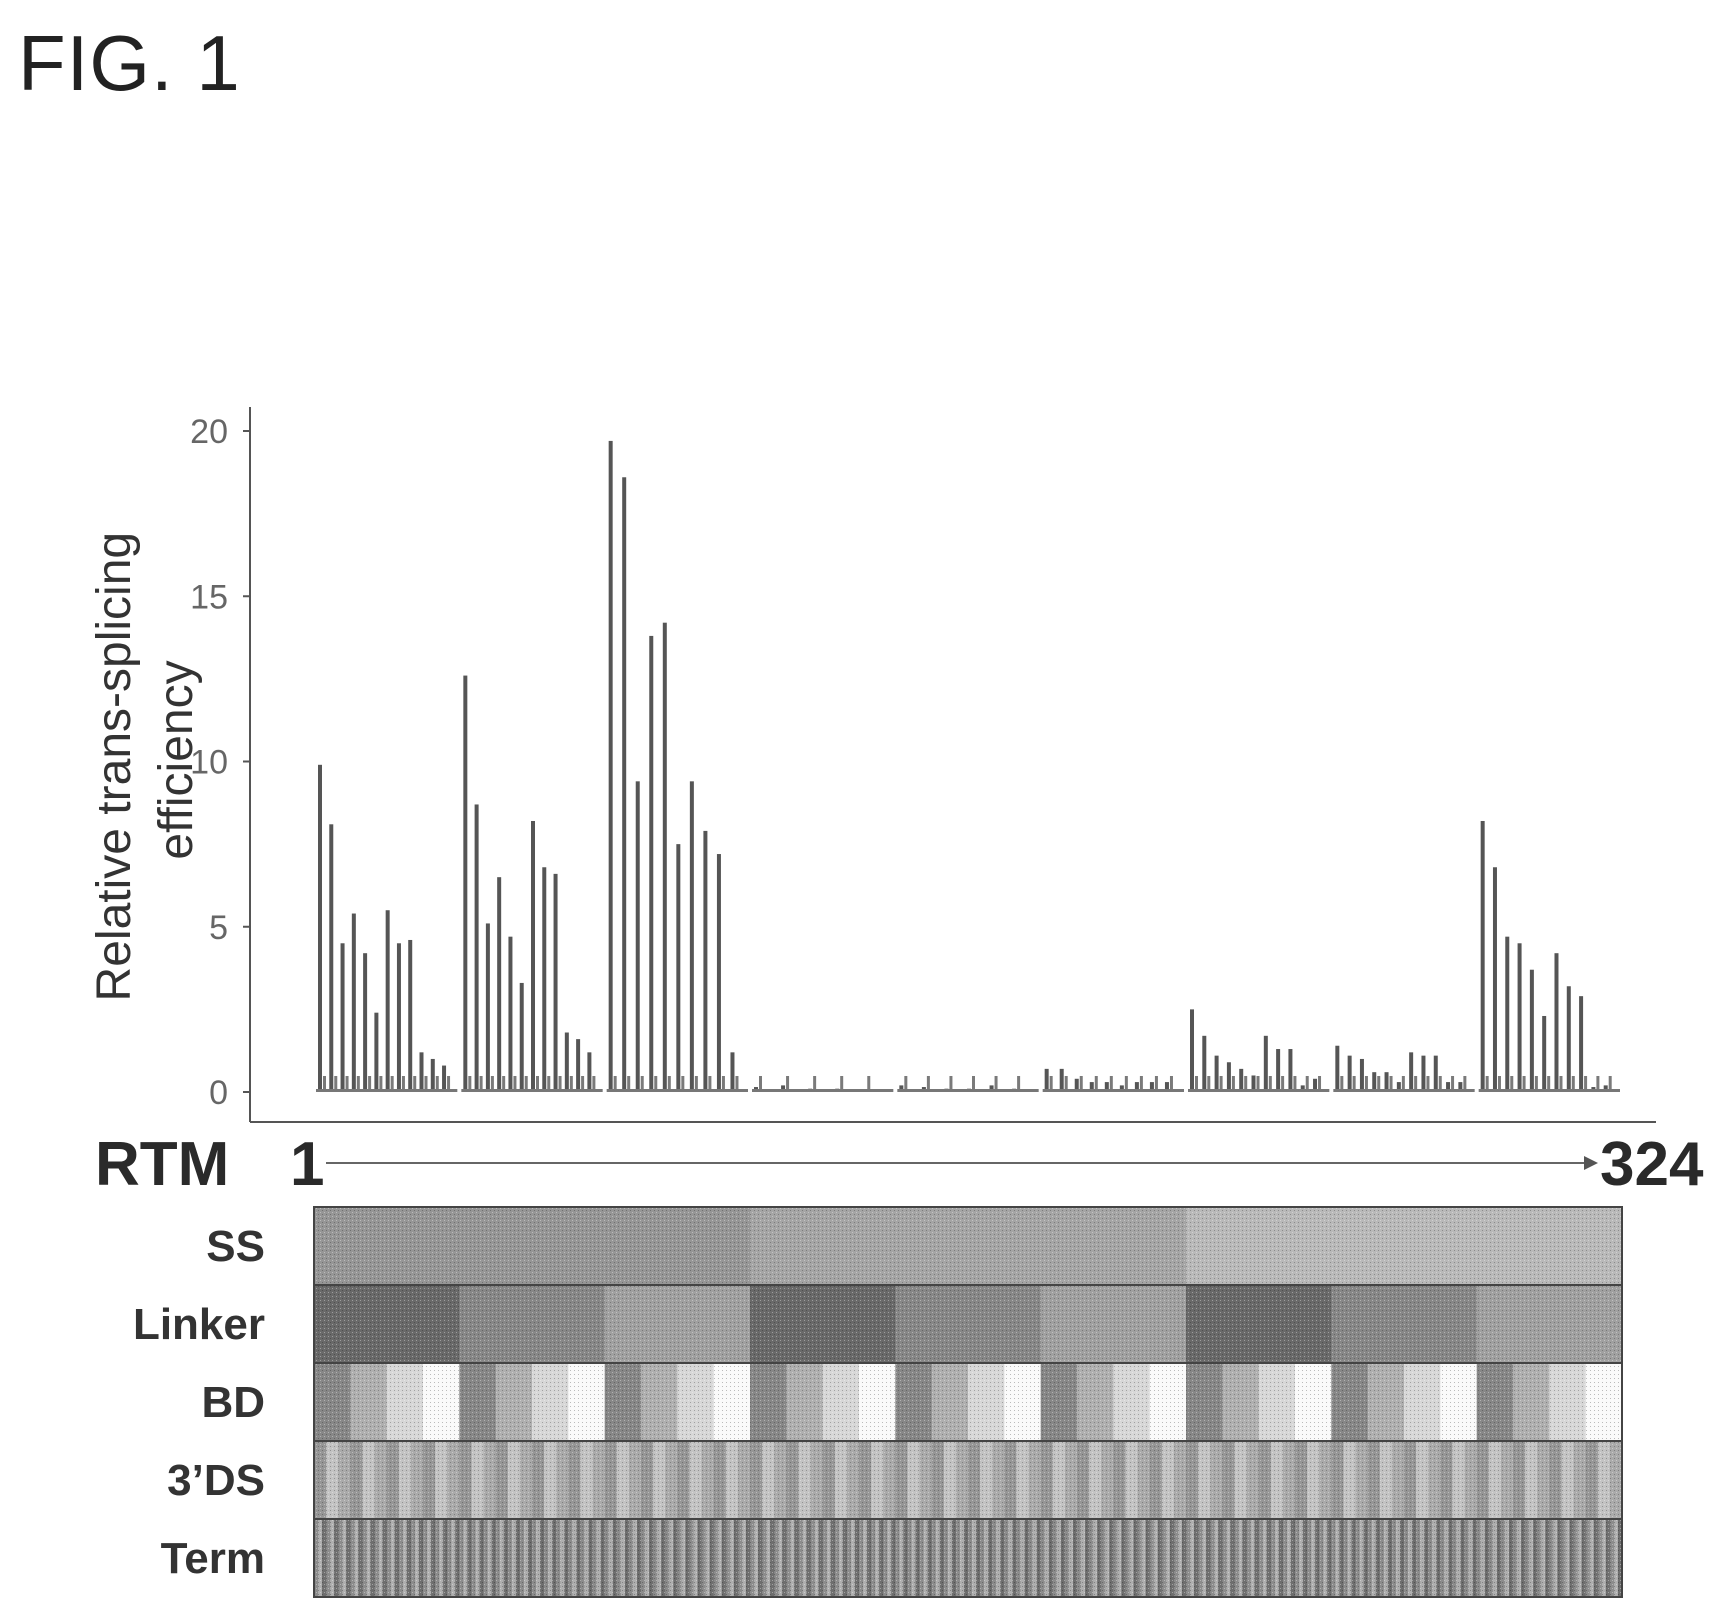  I want to click on annotation-row-label: 3’DS, so click(216, 1480).